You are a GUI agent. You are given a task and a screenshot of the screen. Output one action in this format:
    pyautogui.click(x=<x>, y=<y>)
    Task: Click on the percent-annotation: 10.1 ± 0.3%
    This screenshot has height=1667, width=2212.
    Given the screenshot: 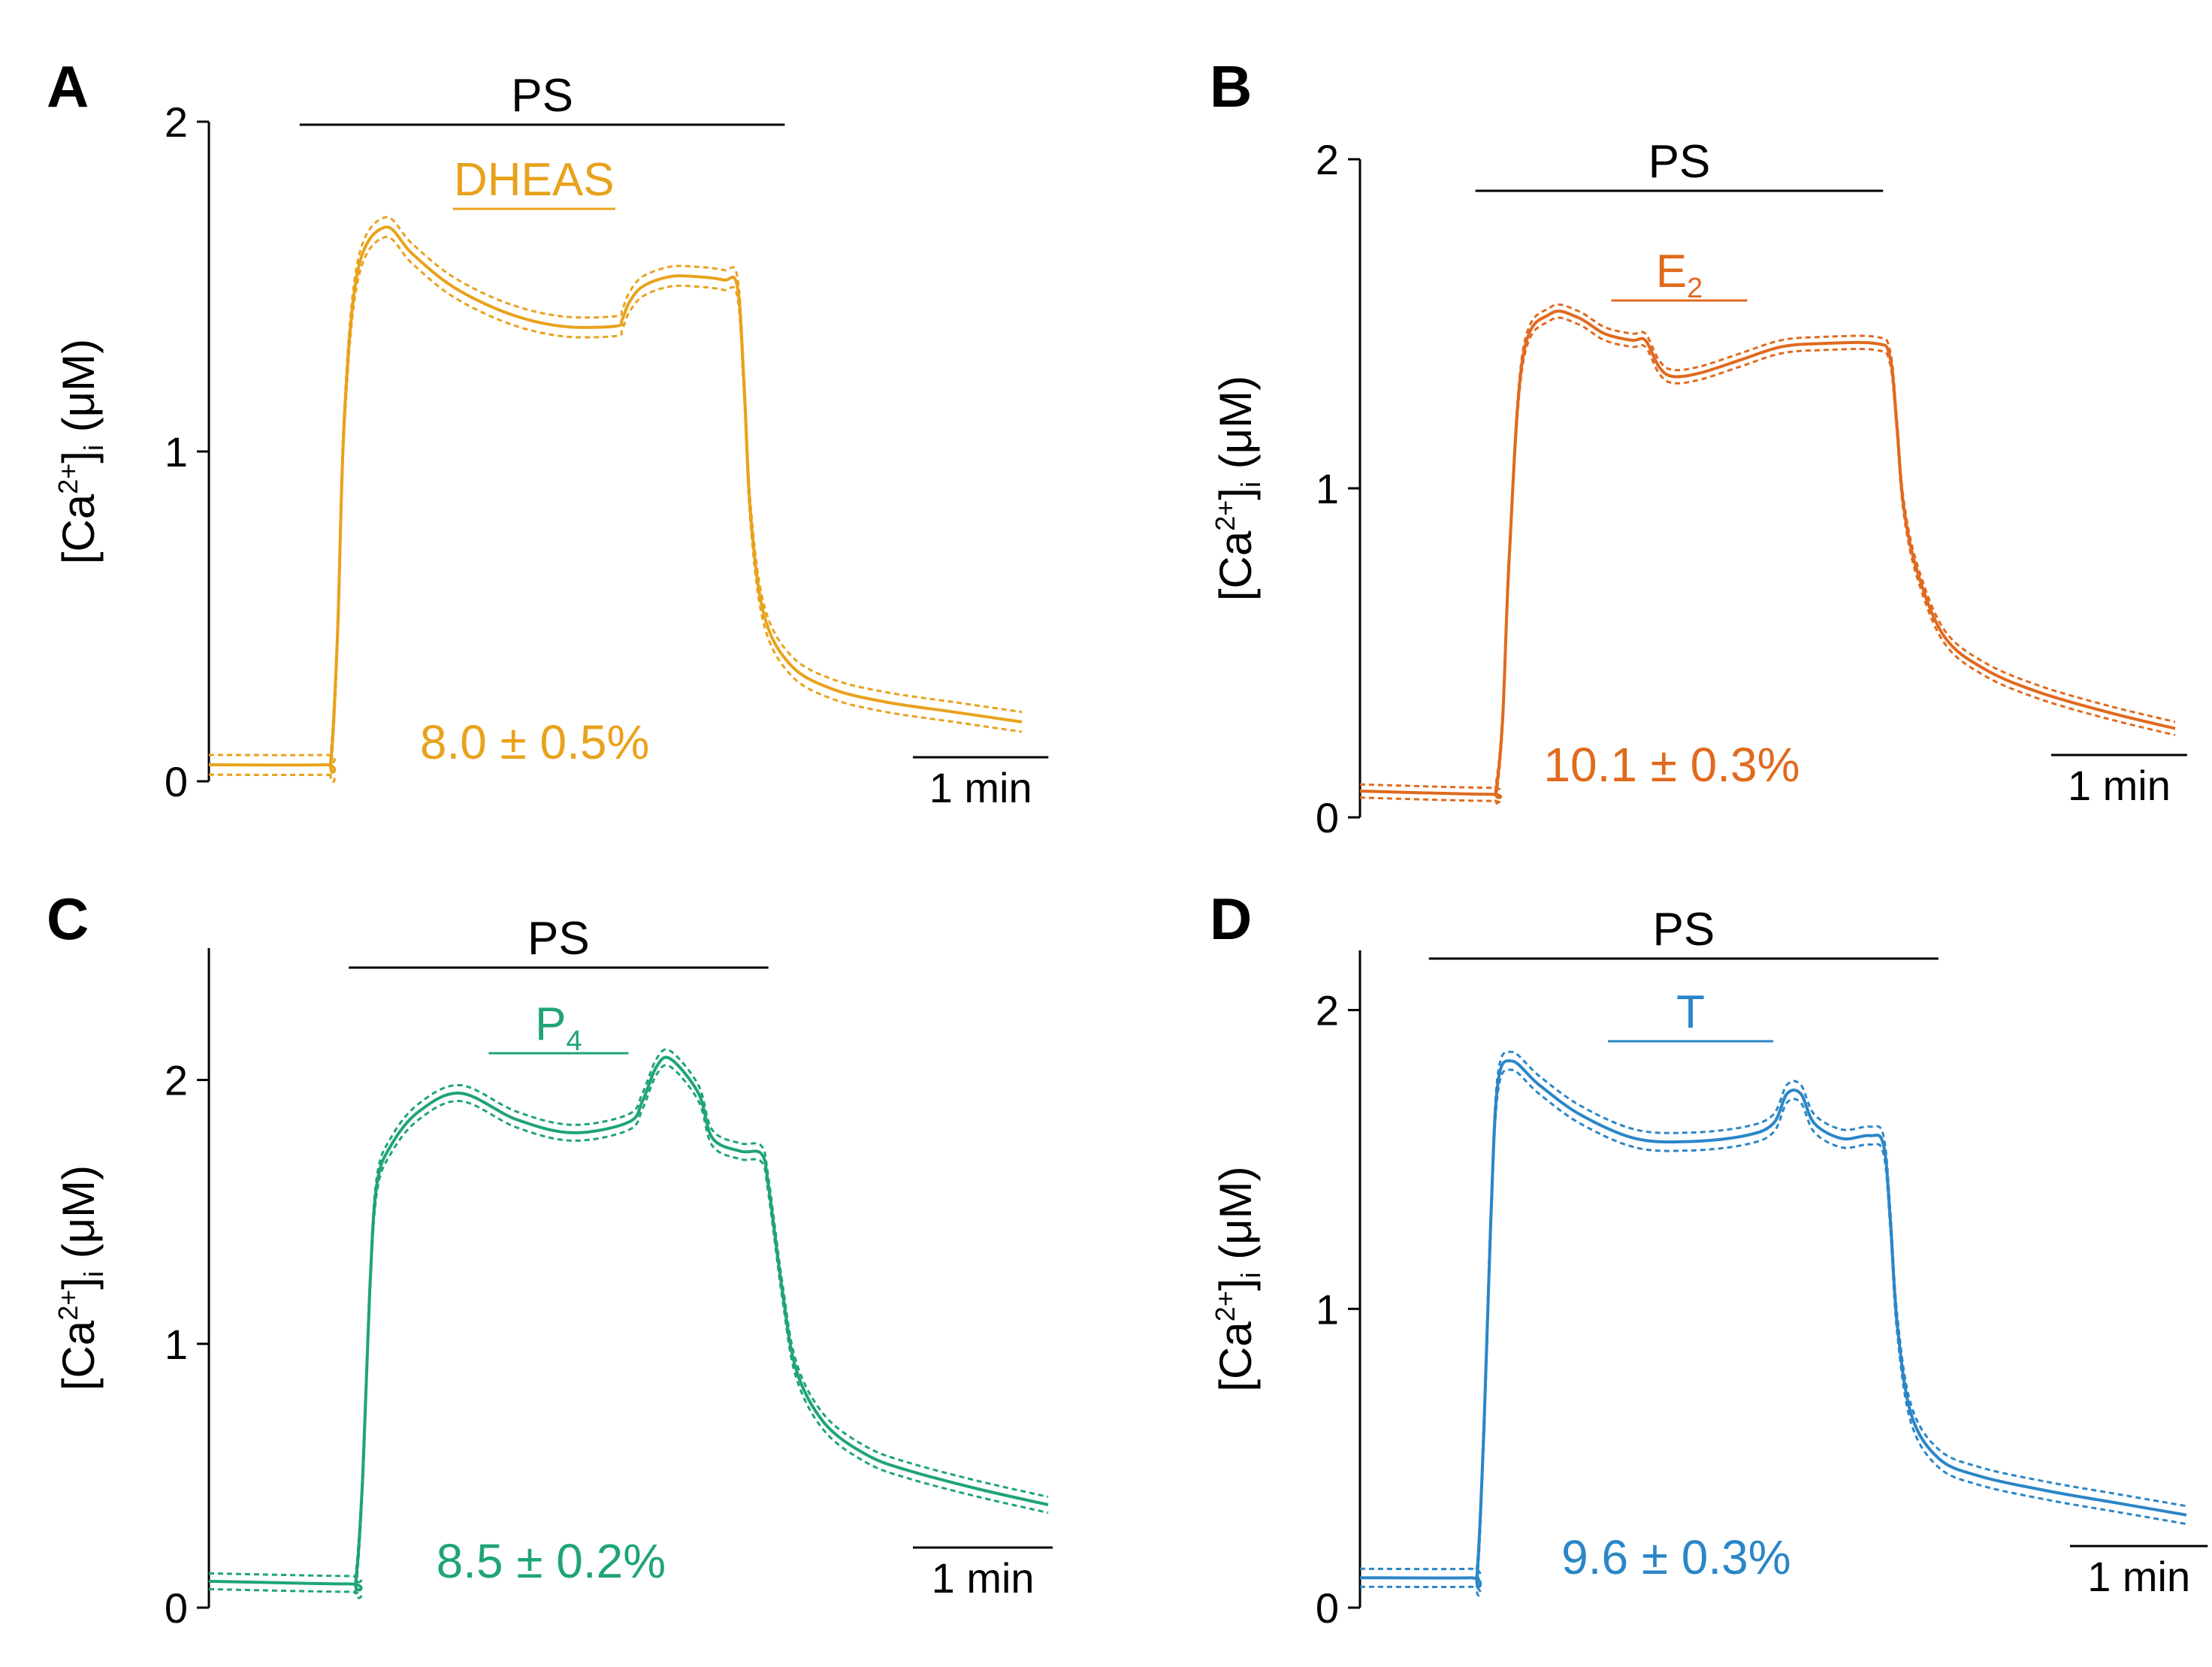 What is the action you would take?
    pyautogui.click(x=1672, y=765)
    